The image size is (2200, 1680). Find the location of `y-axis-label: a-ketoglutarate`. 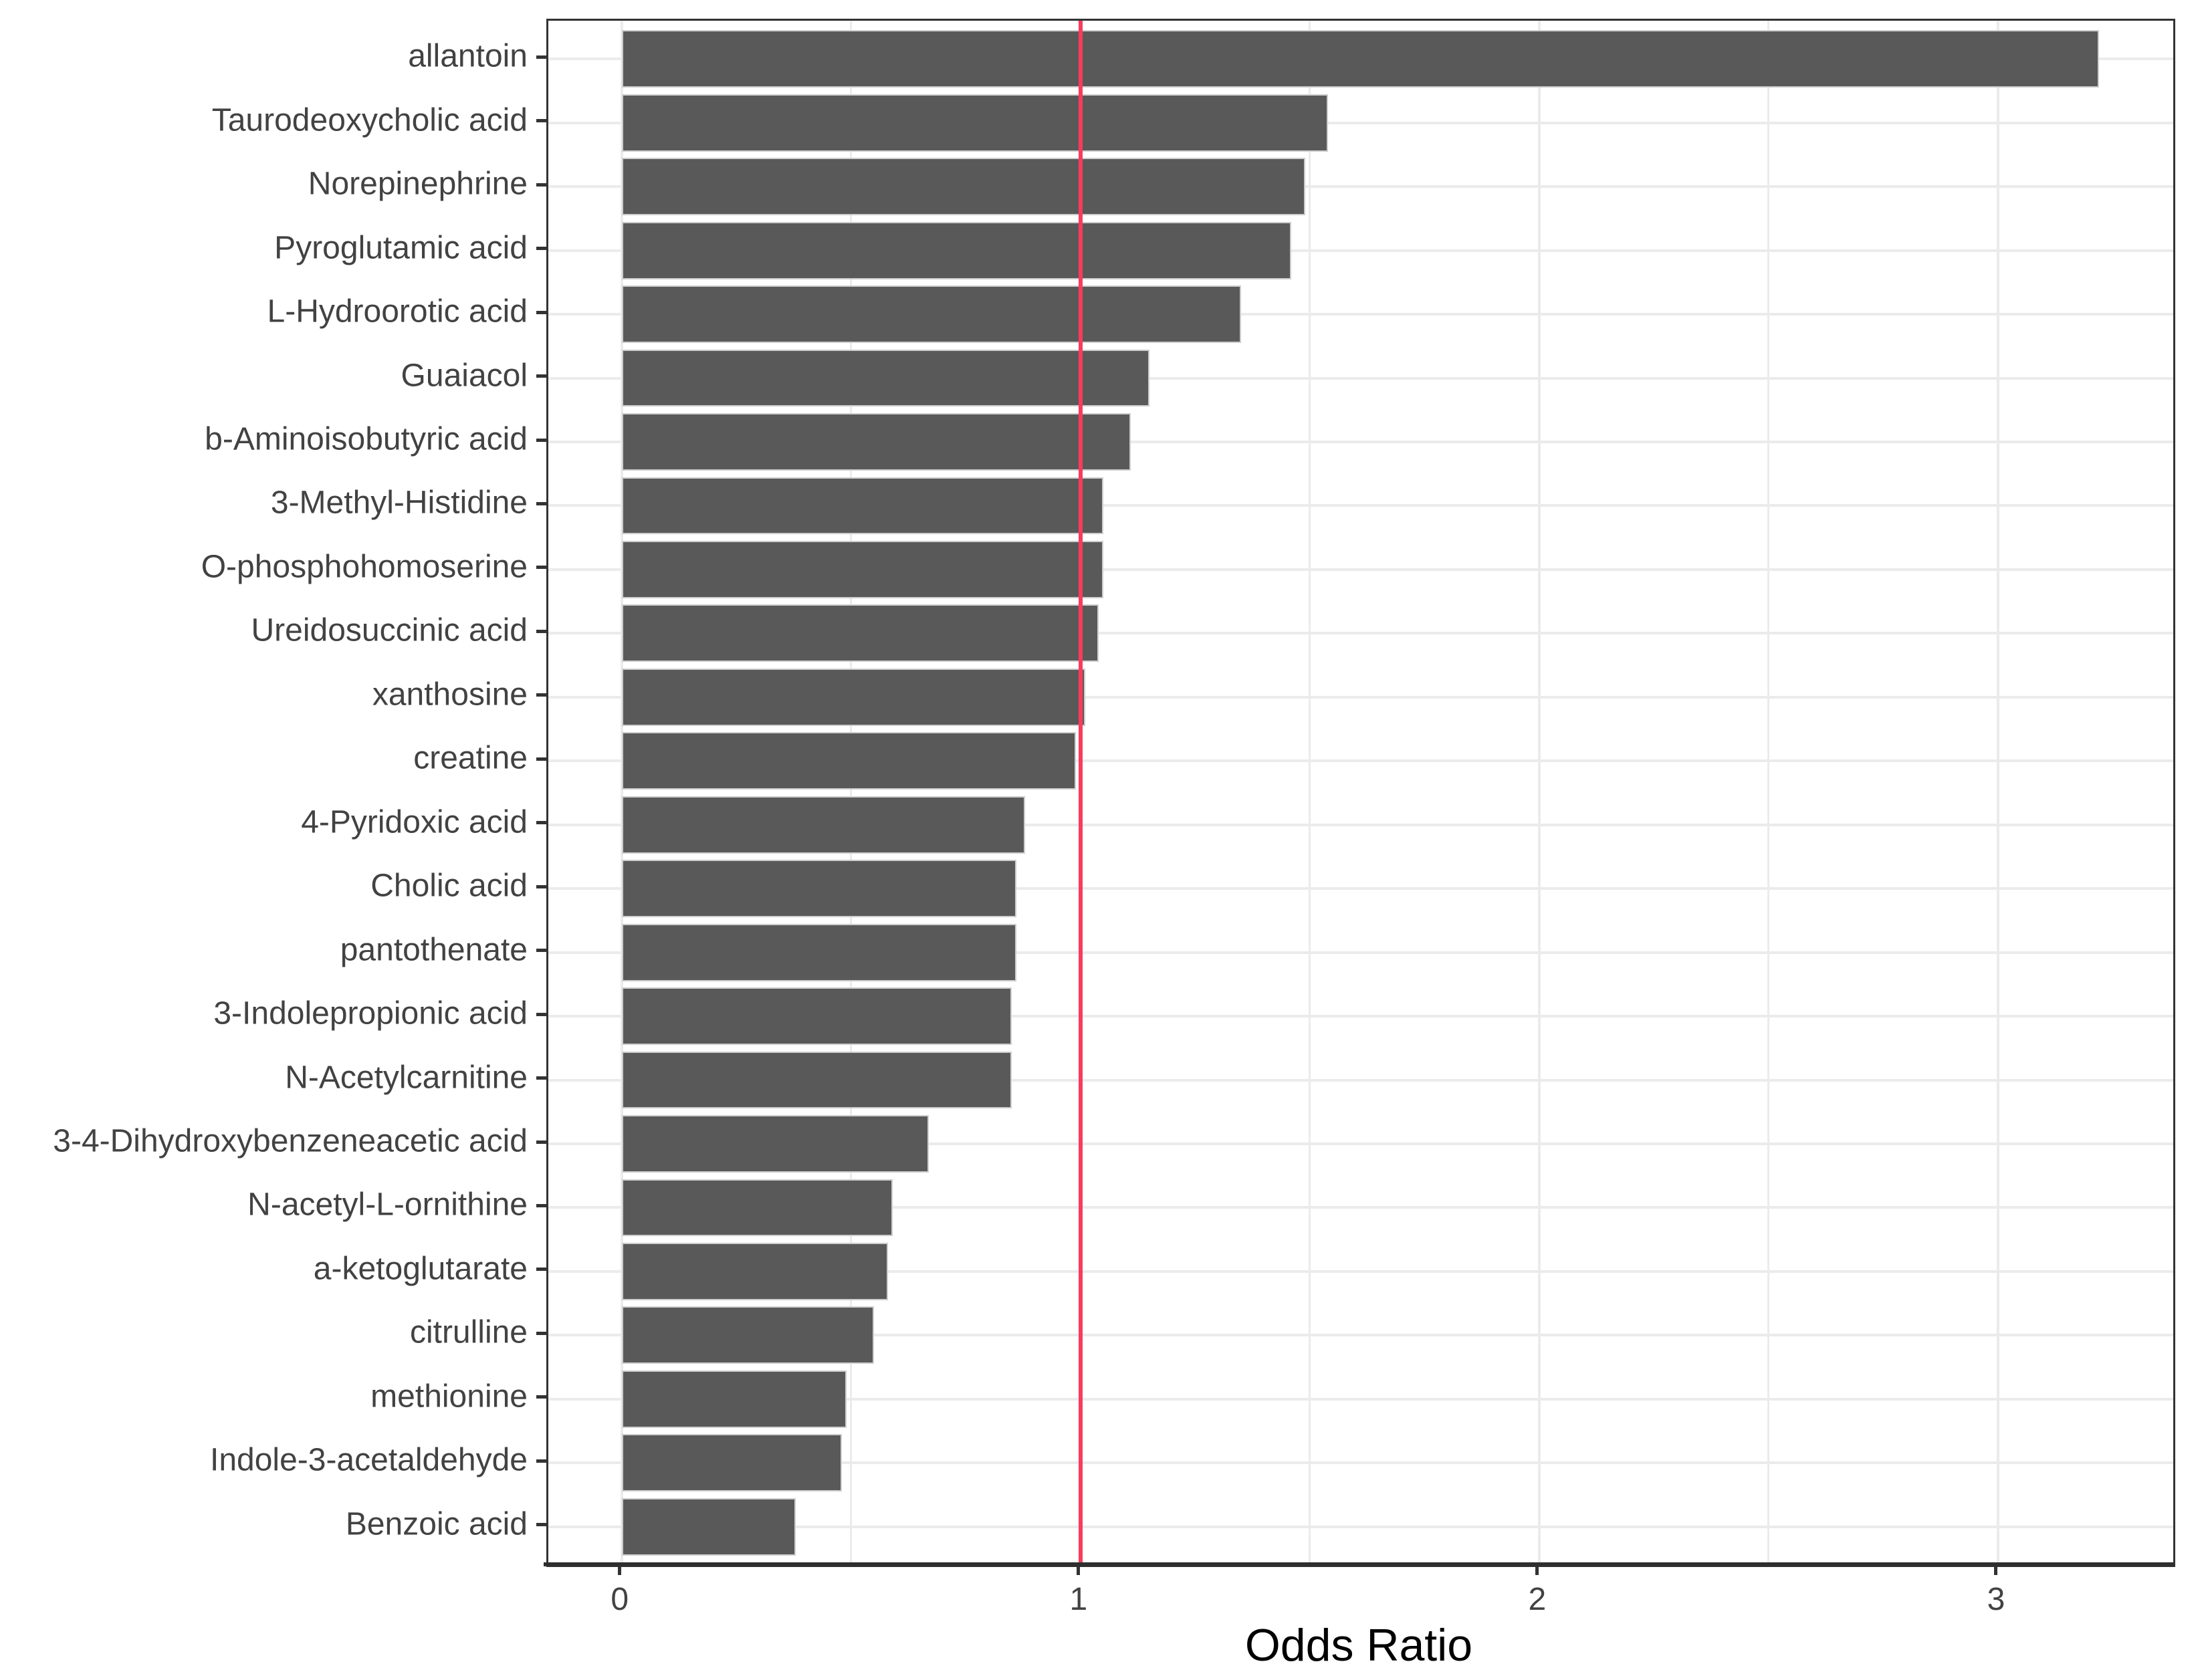

y-axis-label: a-ketoglutarate is located at coordinates (420, 1269).